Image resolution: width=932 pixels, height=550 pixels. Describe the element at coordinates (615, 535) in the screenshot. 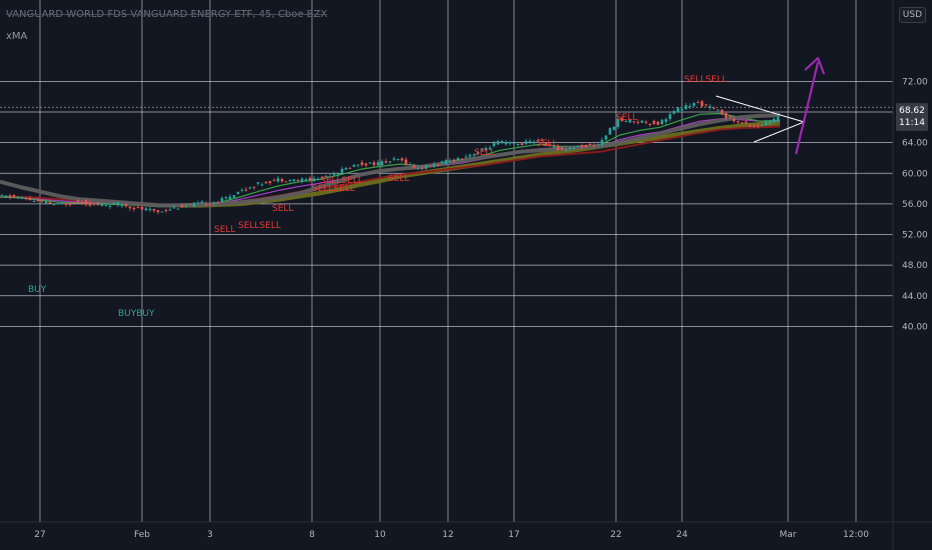

I see `x-tick-label: 22` at that location.